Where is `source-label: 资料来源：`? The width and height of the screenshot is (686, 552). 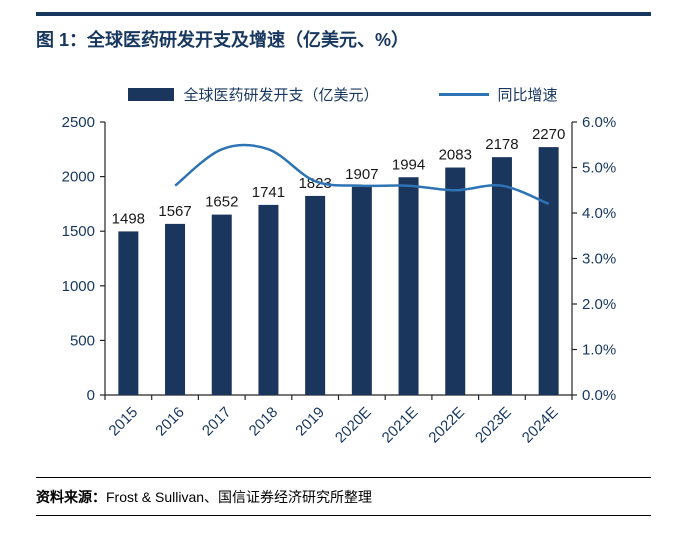
source-label: 资料来源： is located at coordinates (71, 497).